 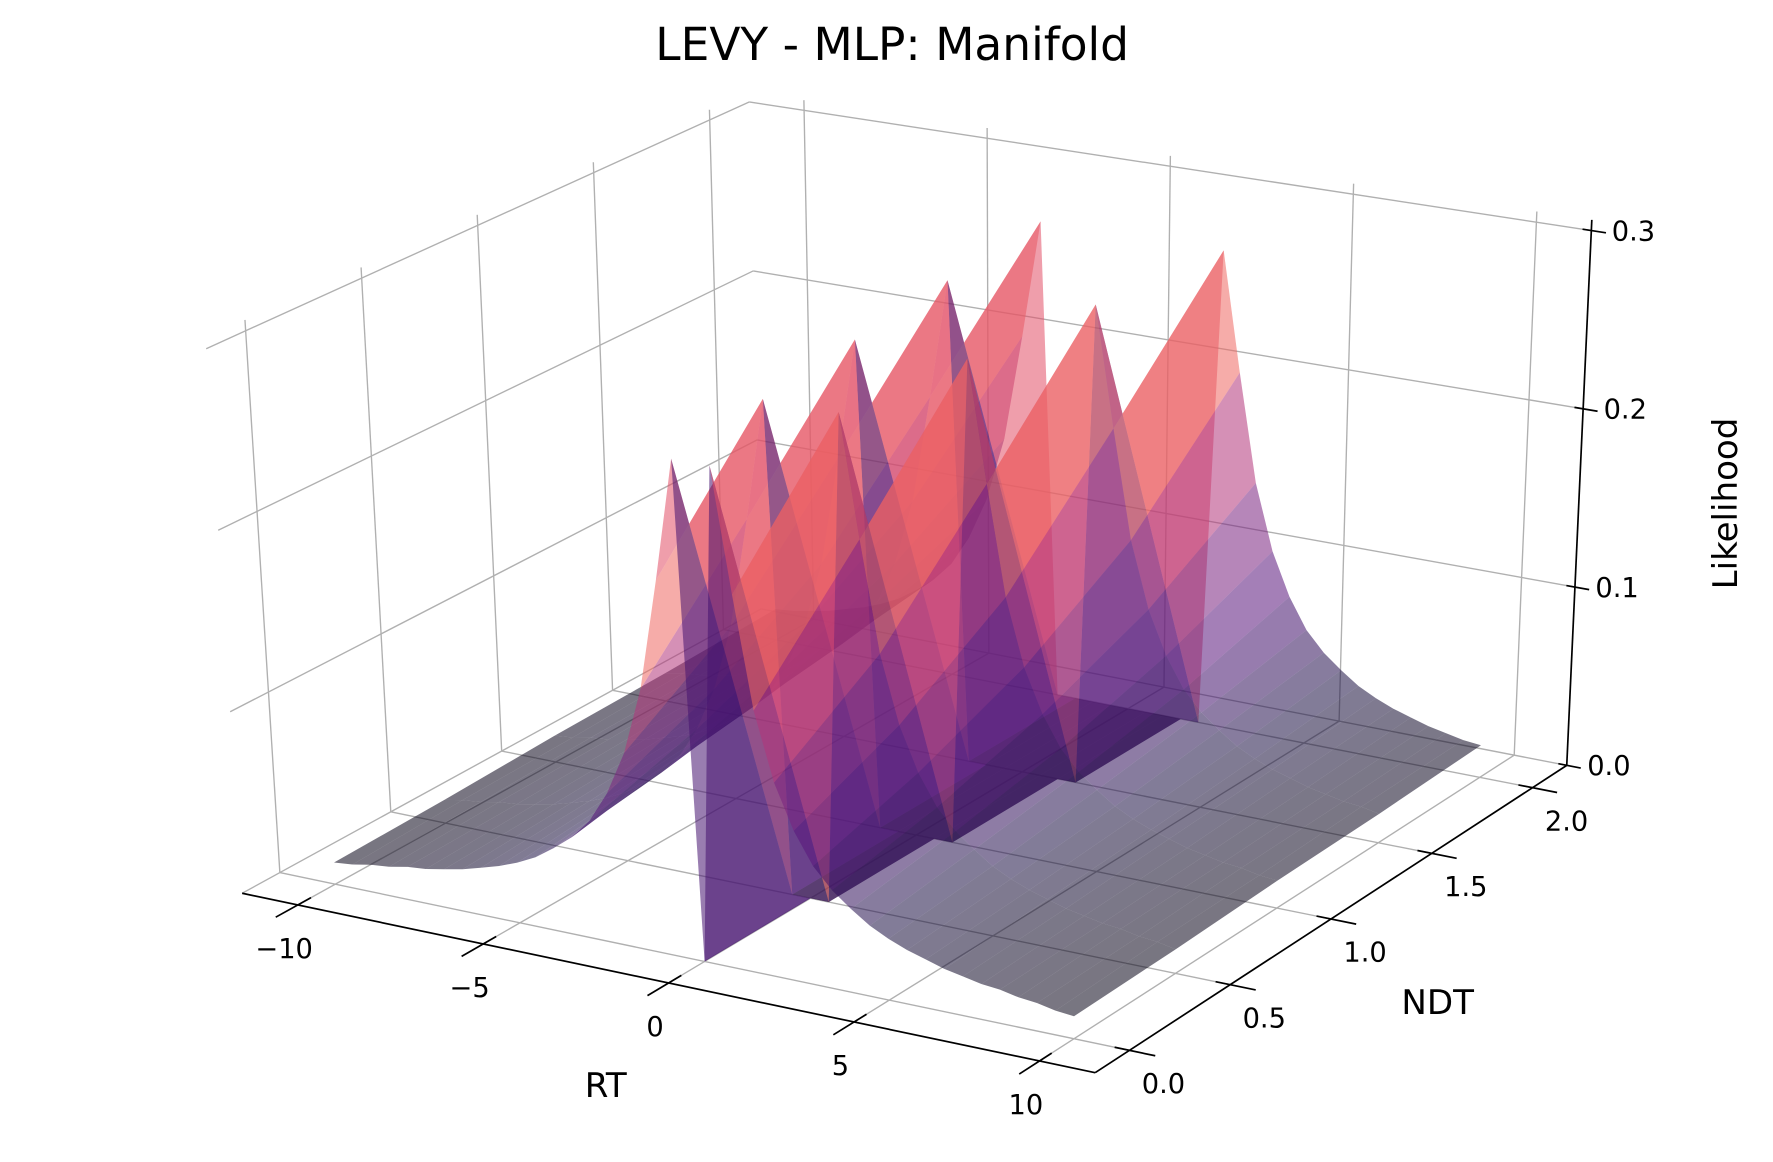 What do you see at coordinates (654, 1027) in the screenshot?
I see `x-tick-label: 0` at bounding box center [654, 1027].